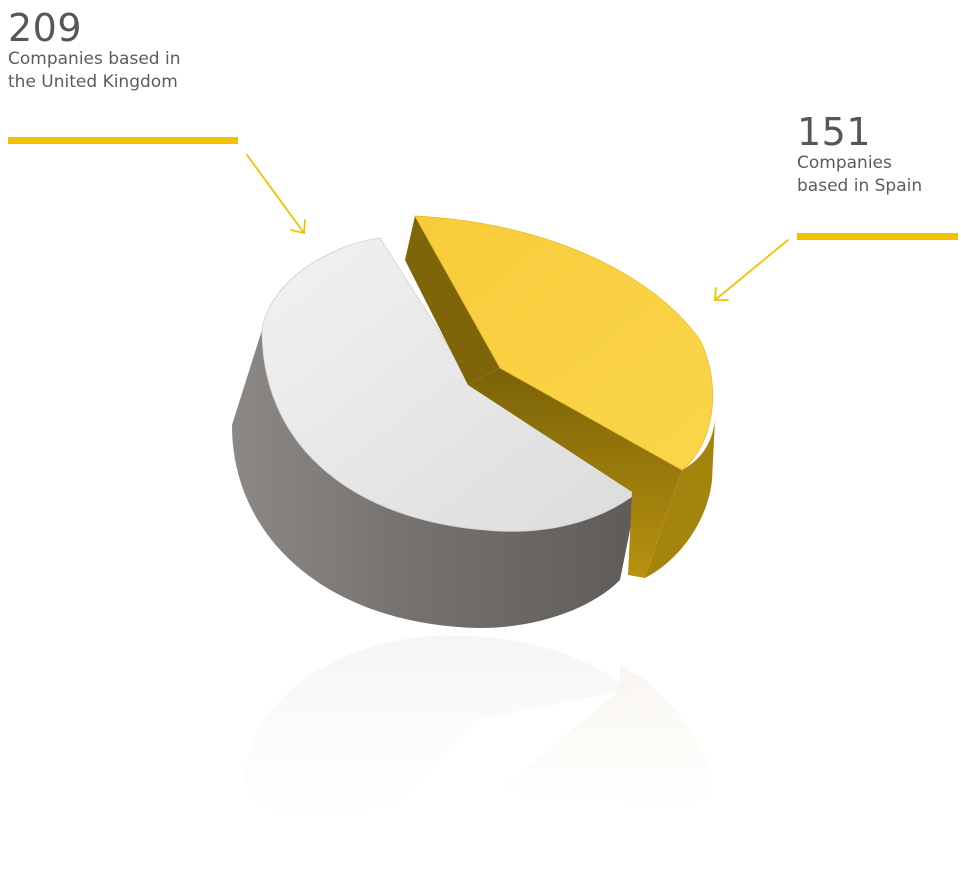  What do you see at coordinates (575, 473) in the screenshot?
I see `pie-slice-es-inner-wall-bottom` at bounding box center [575, 473].